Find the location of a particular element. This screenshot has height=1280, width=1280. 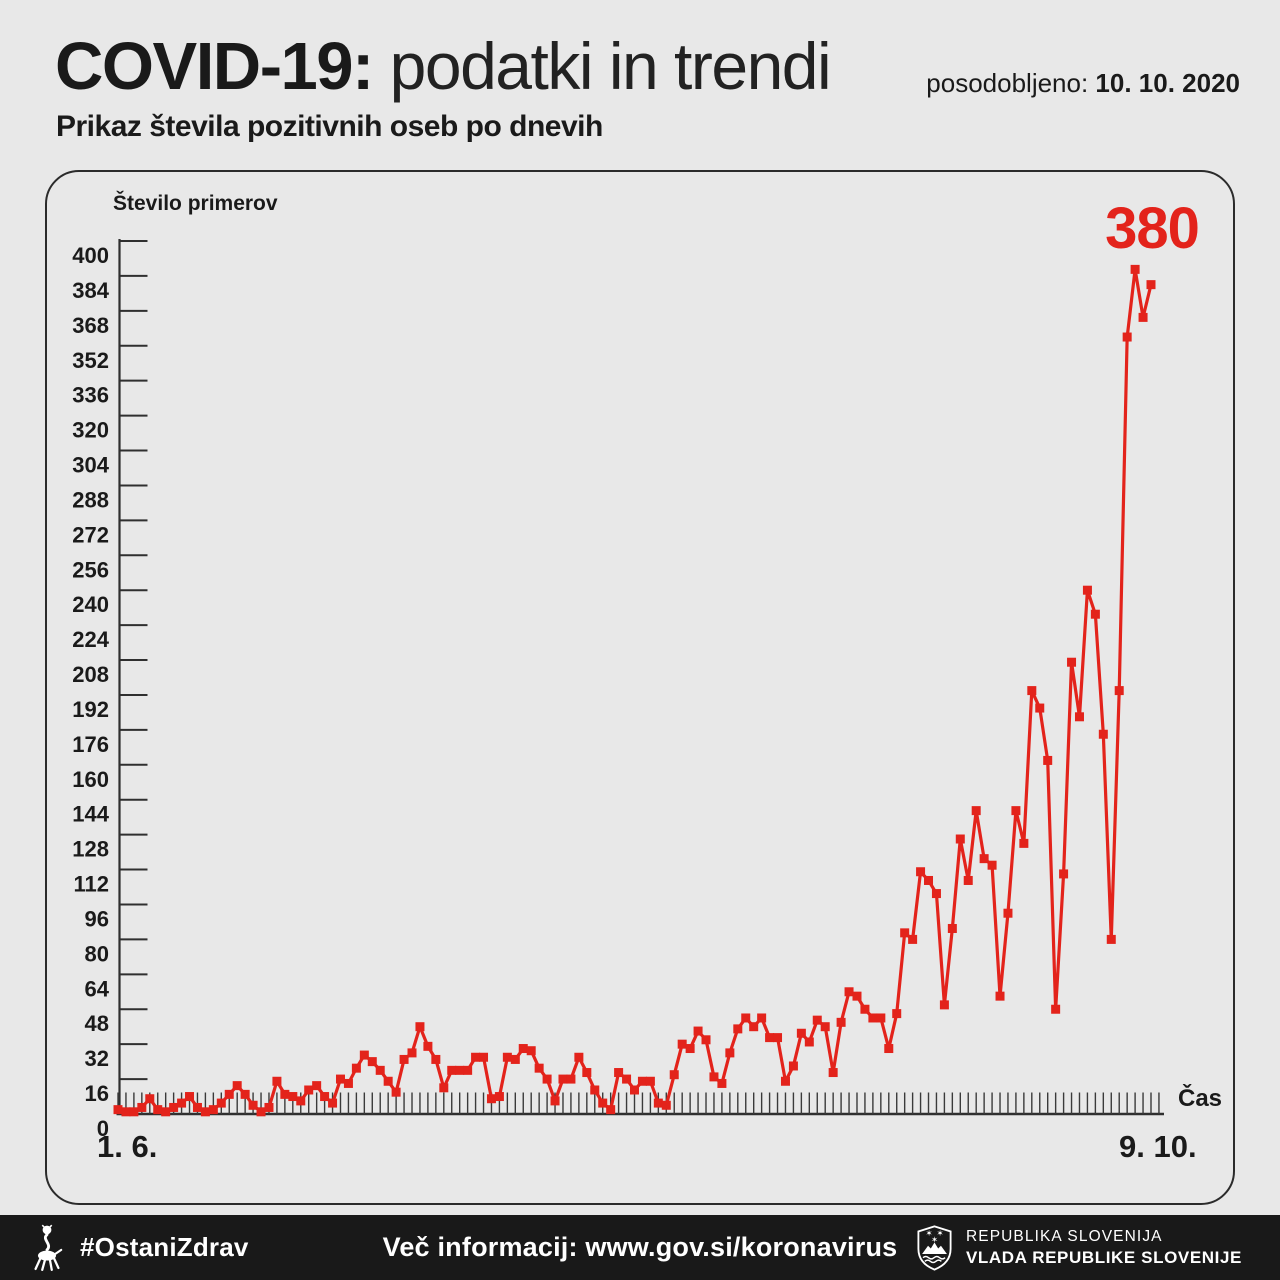

y-tick-label: 16 is located at coordinates (97, 1093).